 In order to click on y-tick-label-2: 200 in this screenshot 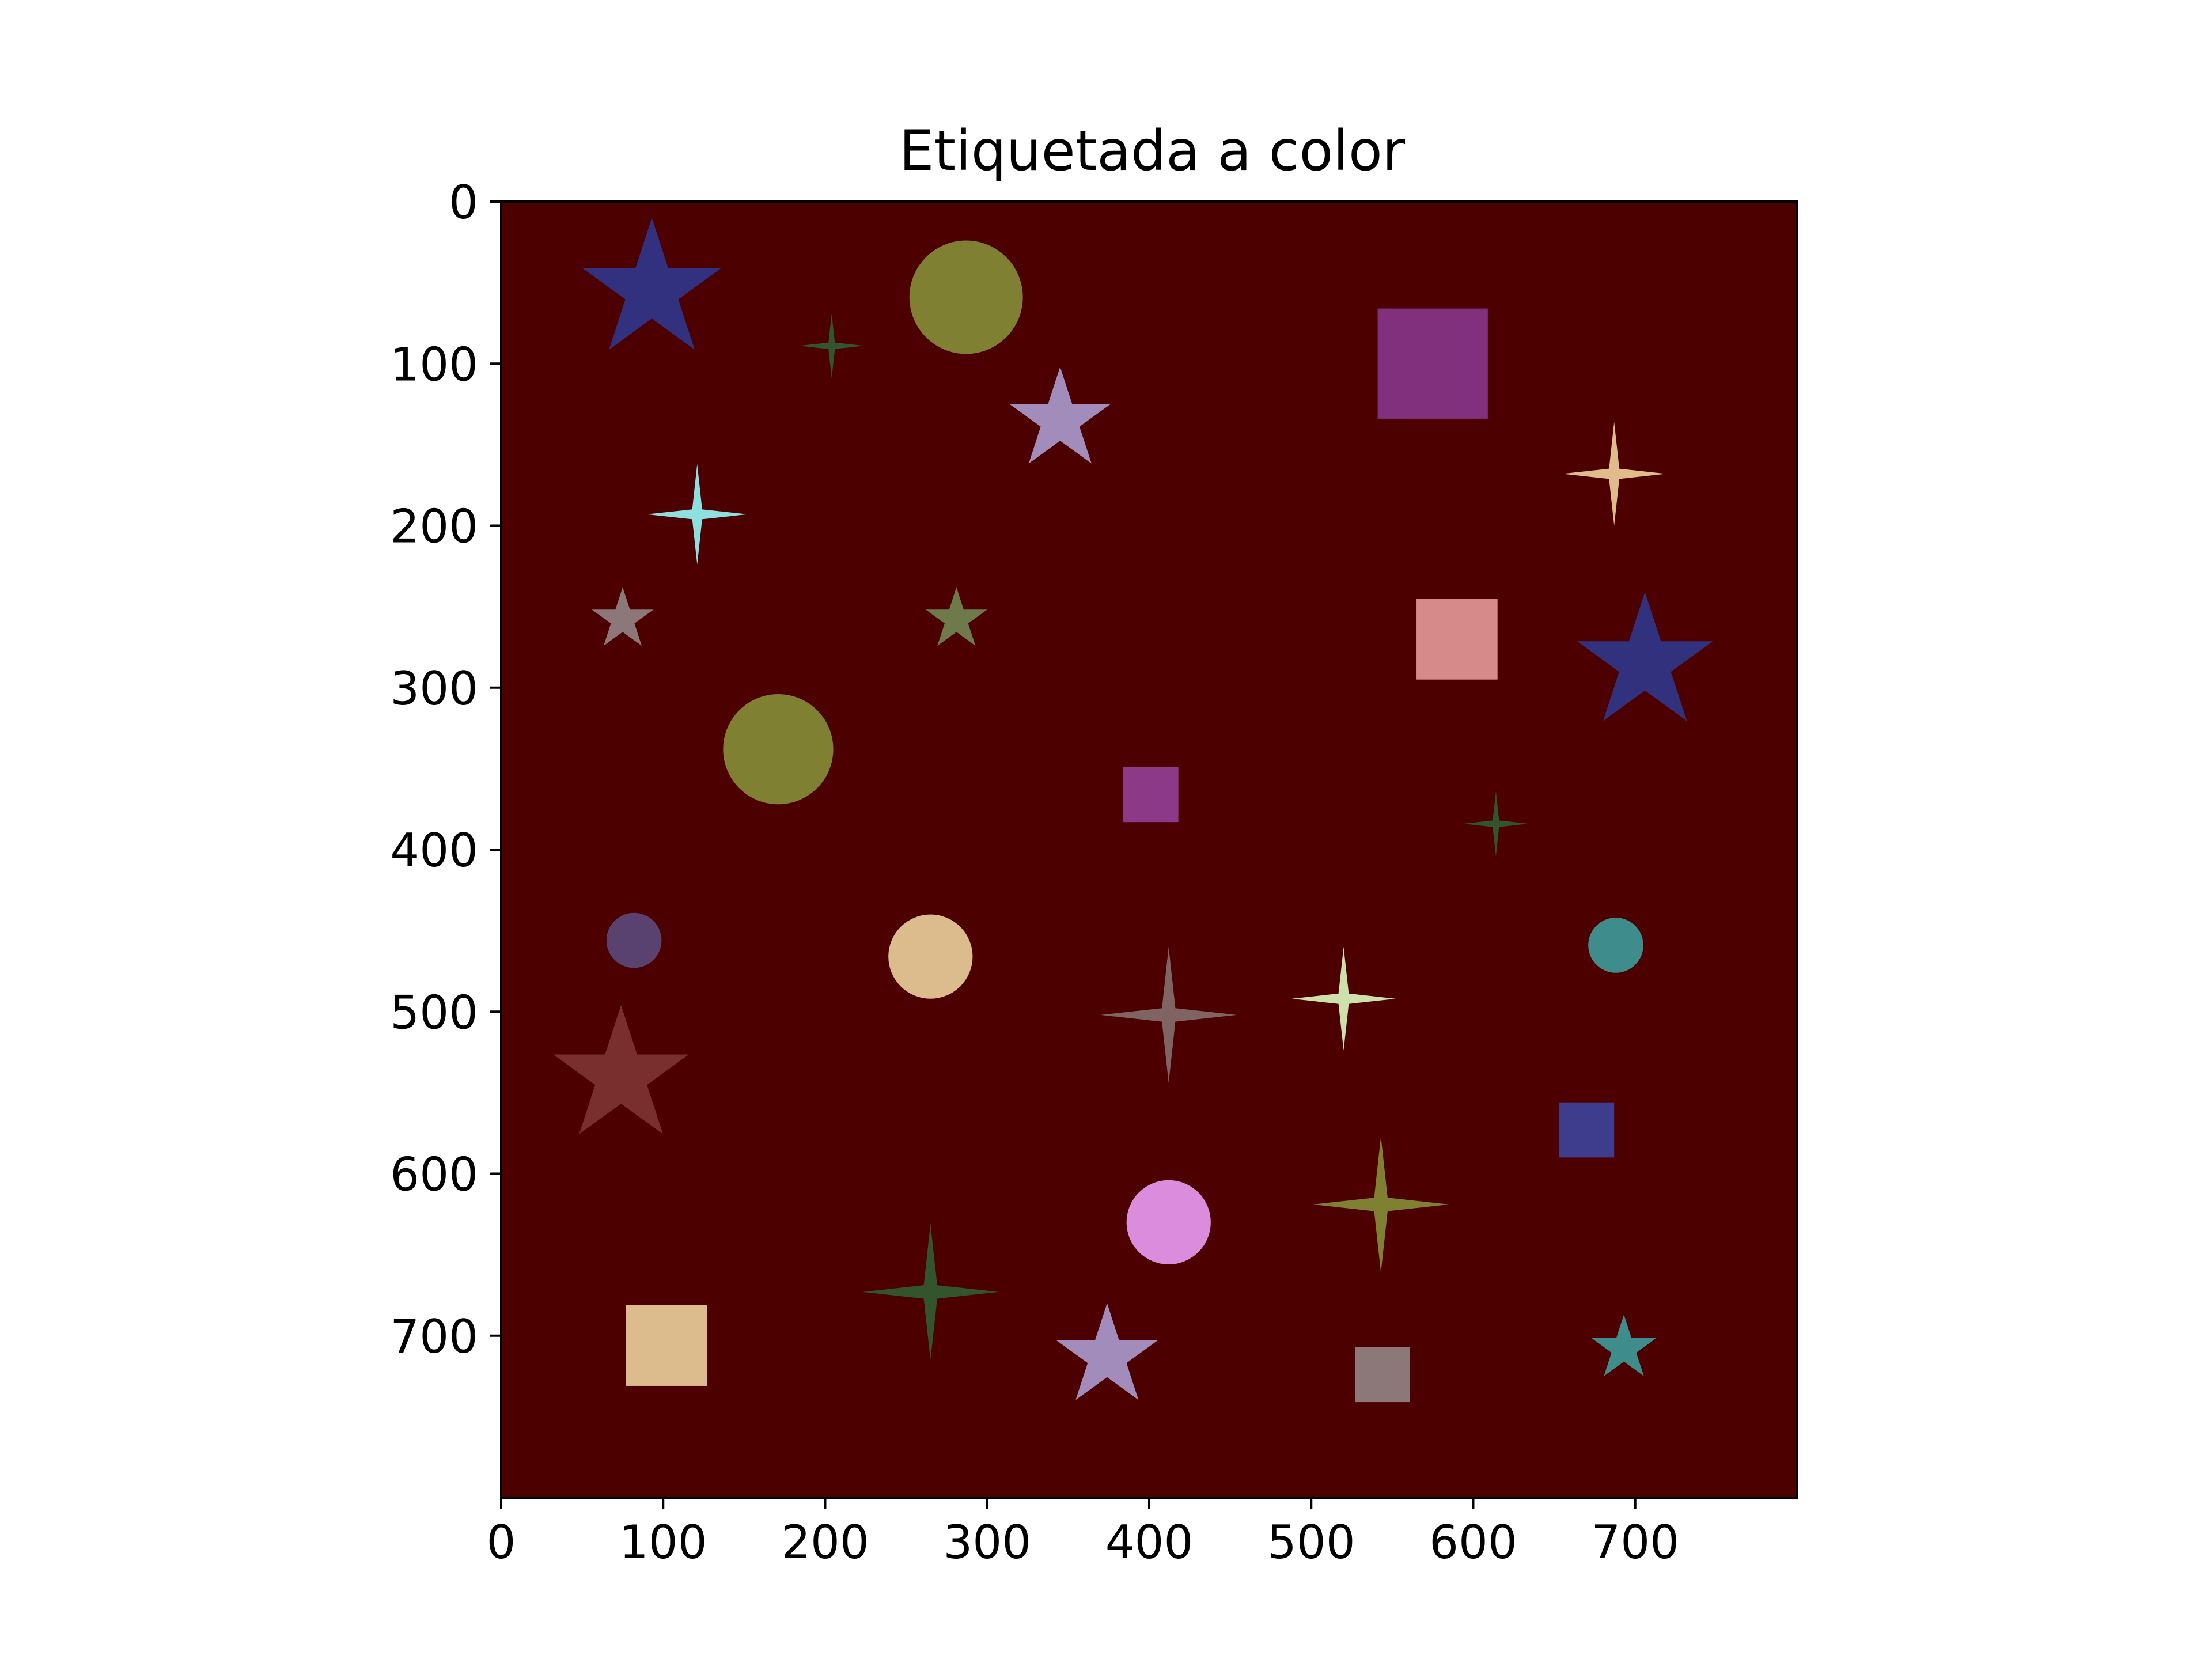, I will do `click(434, 527)`.